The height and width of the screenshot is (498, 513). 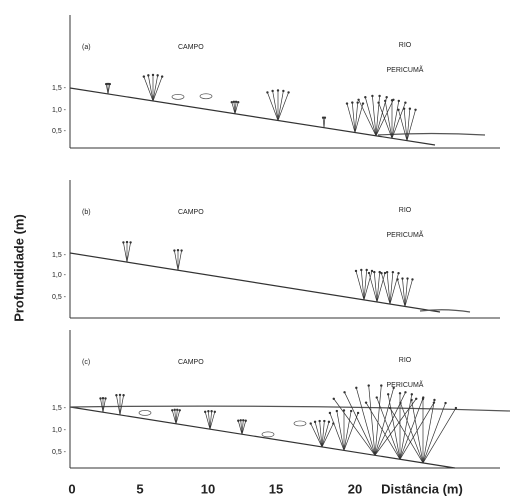 What do you see at coordinates (445, 311) in the screenshot?
I see `water-line` at bounding box center [445, 311].